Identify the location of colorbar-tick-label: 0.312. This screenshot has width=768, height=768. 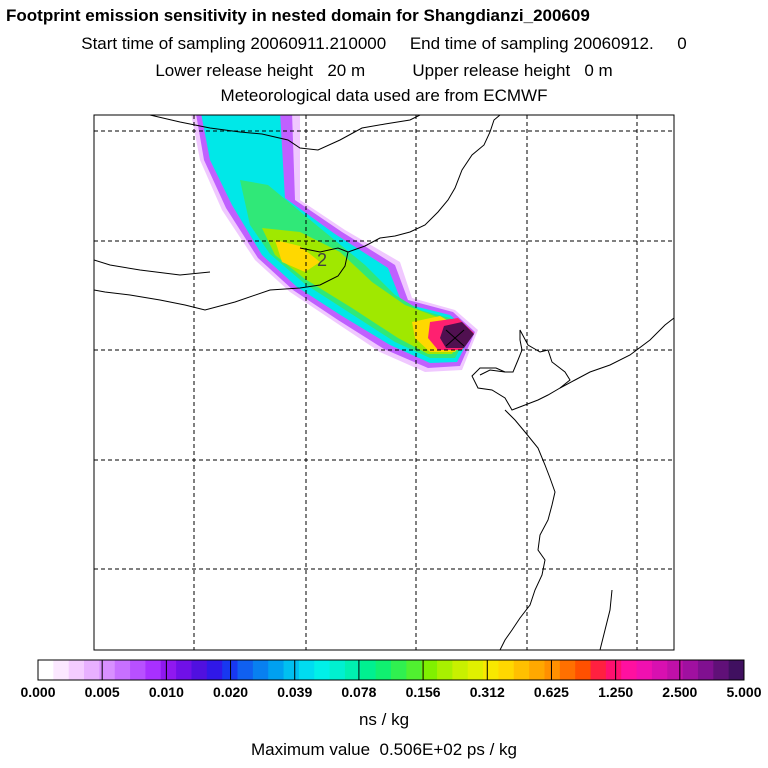
(487, 692).